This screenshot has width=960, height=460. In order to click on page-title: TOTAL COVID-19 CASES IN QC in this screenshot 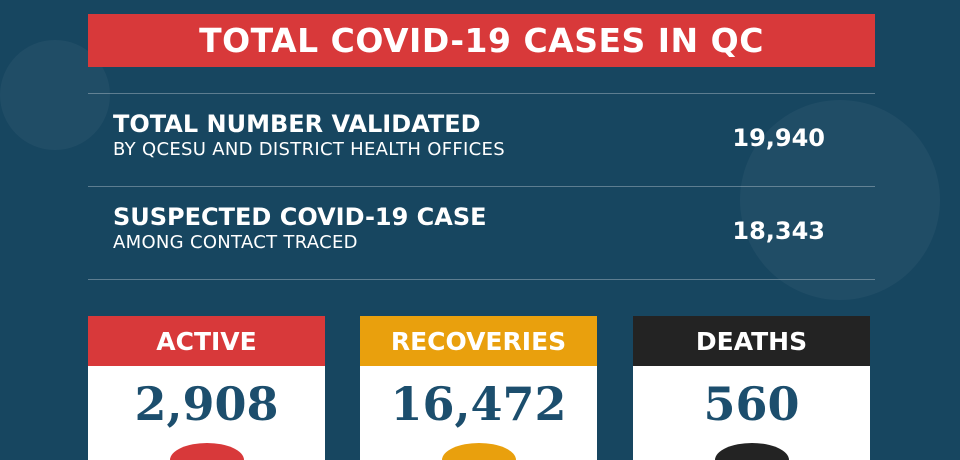, I will do `click(481, 40)`.